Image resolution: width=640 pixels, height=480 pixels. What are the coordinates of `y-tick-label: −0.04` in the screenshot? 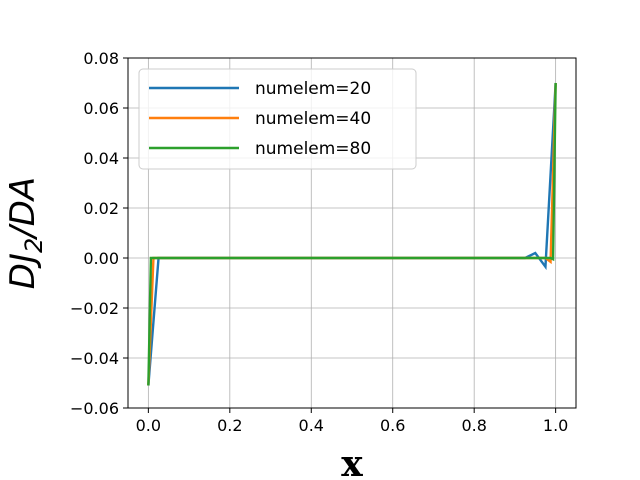 It's located at (94, 358).